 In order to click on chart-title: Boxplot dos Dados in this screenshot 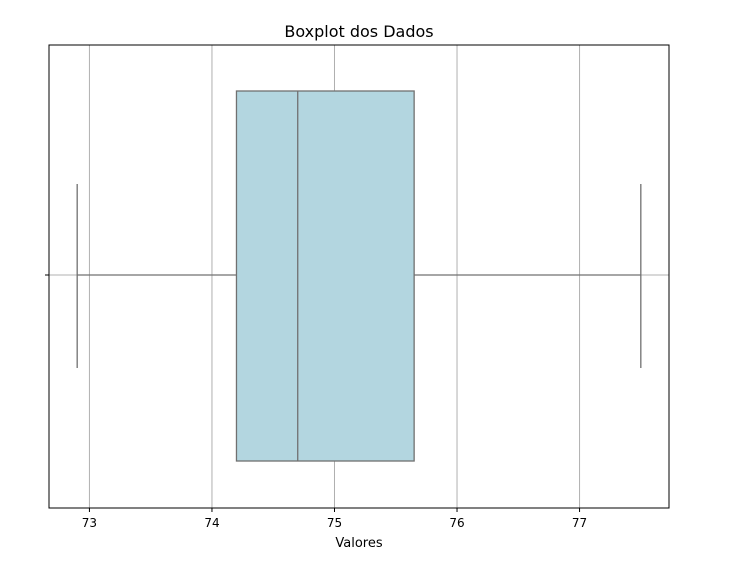, I will do `click(358, 31)`.